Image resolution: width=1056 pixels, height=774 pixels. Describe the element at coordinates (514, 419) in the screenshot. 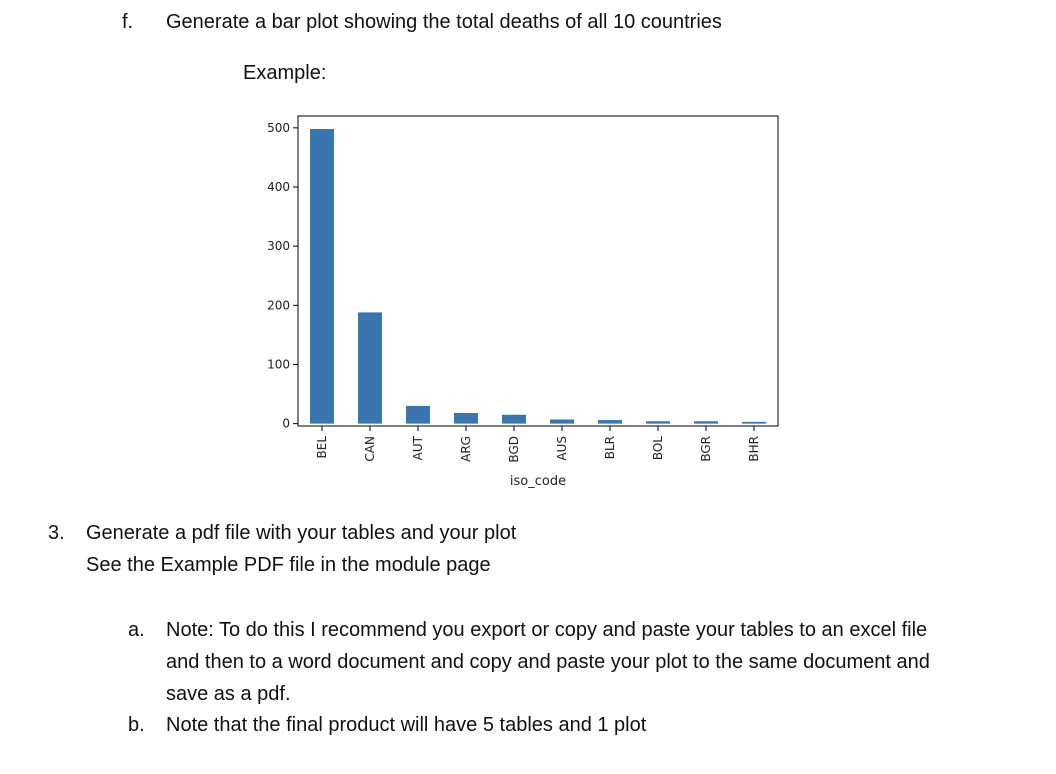

I see `bar-bgd` at that location.